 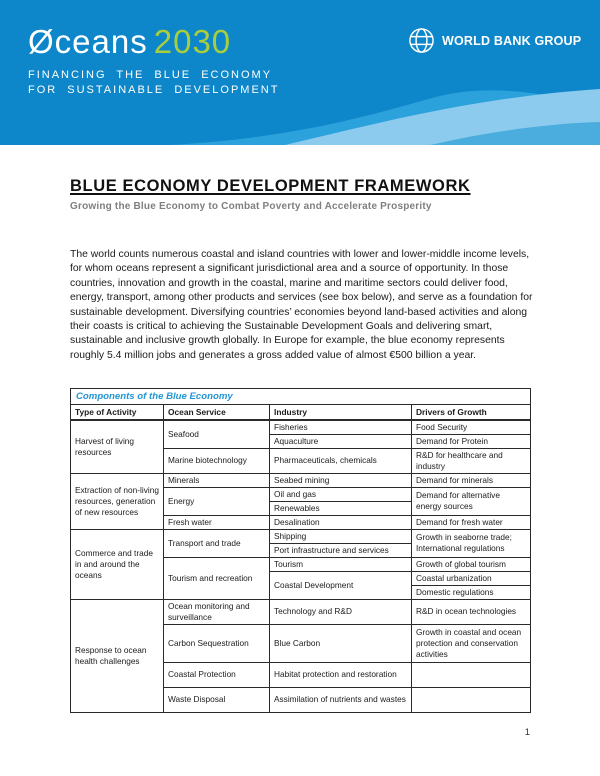 I want to click on service-cell: Minerals, so click(x=216, y=480).